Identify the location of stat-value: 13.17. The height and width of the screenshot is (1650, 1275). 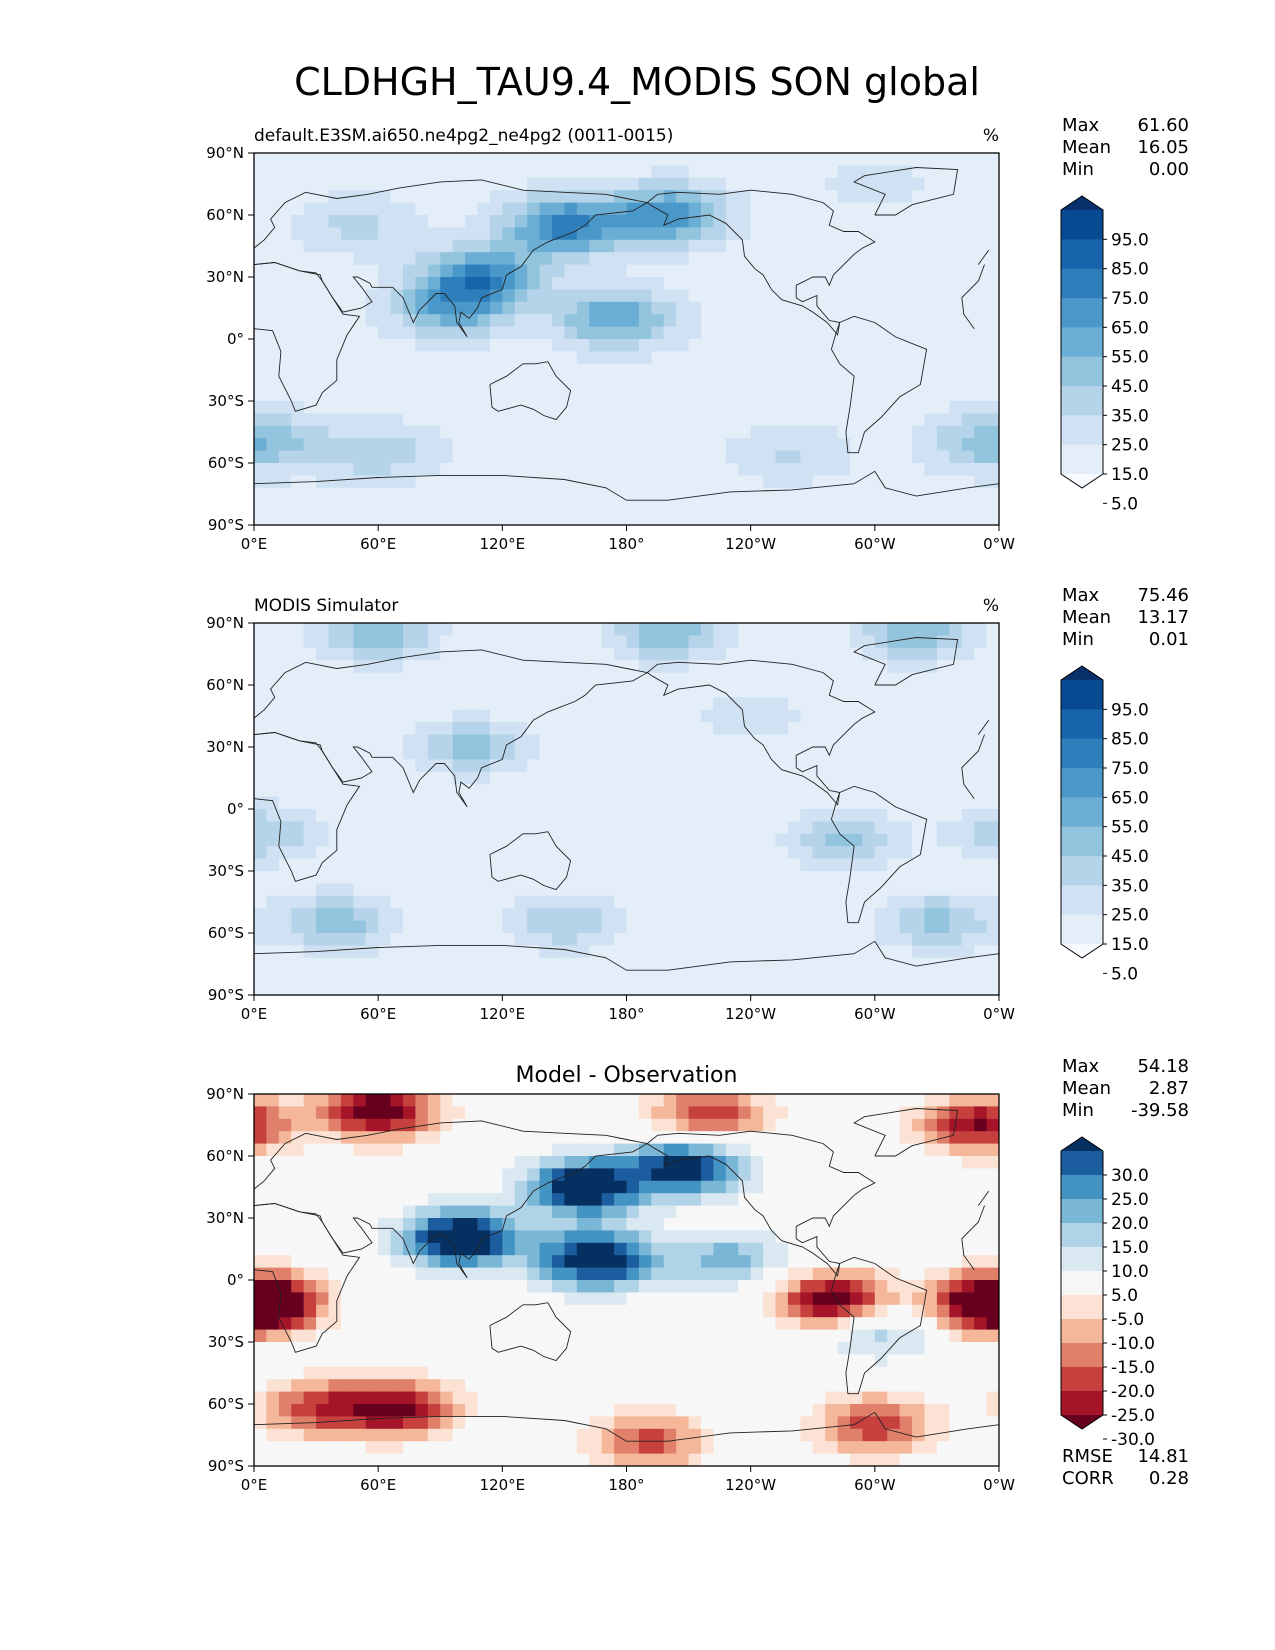
(1163, 617).